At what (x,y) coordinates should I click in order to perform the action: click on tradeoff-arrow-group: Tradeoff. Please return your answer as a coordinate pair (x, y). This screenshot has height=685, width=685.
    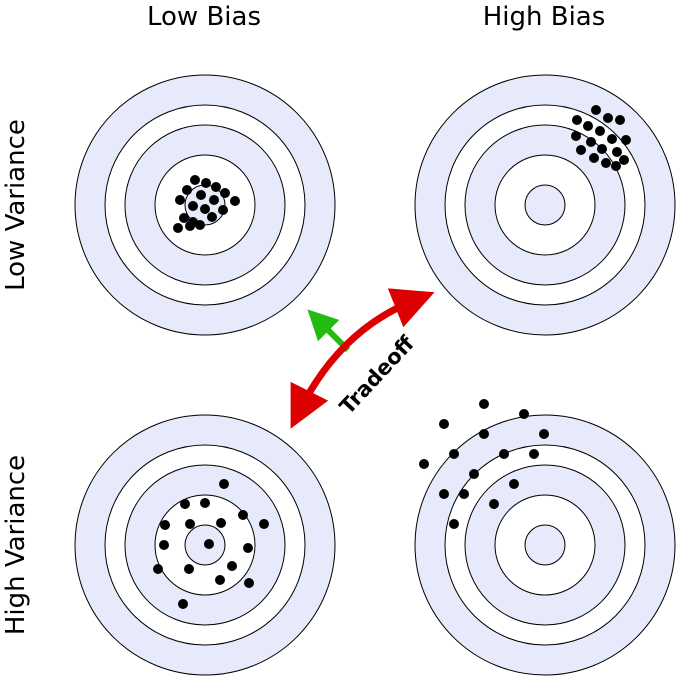
    Looking at the image, I should click on (362, 358).